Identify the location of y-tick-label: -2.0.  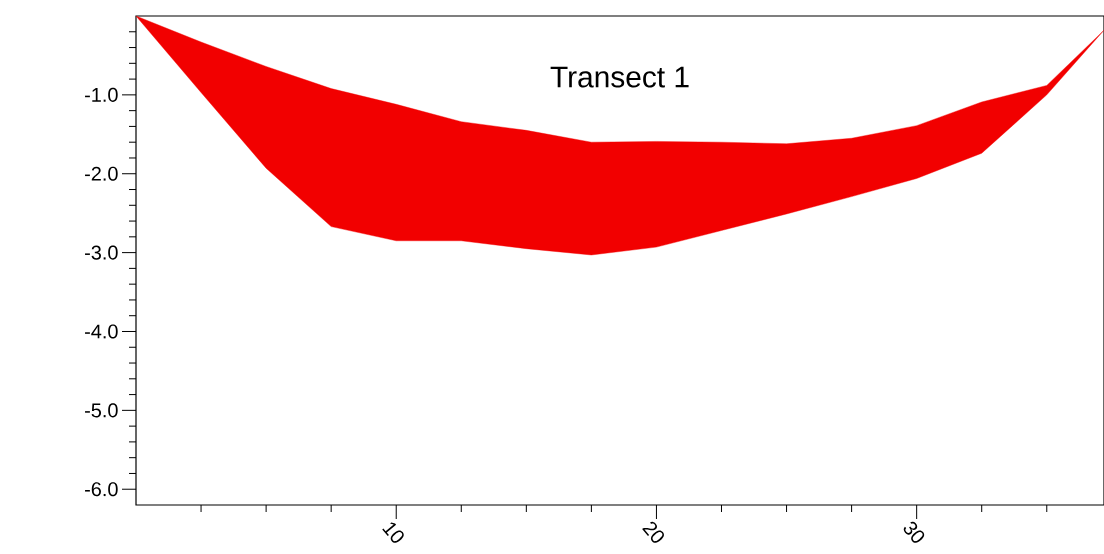
(101, 173).